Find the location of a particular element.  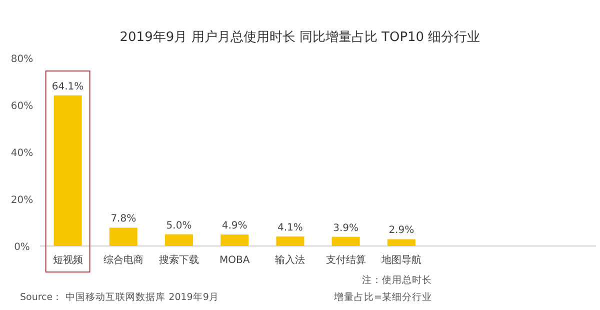

source-note: Source： 中国移动互联网数据库 2019年9月 is located at coordinates (119, 297).